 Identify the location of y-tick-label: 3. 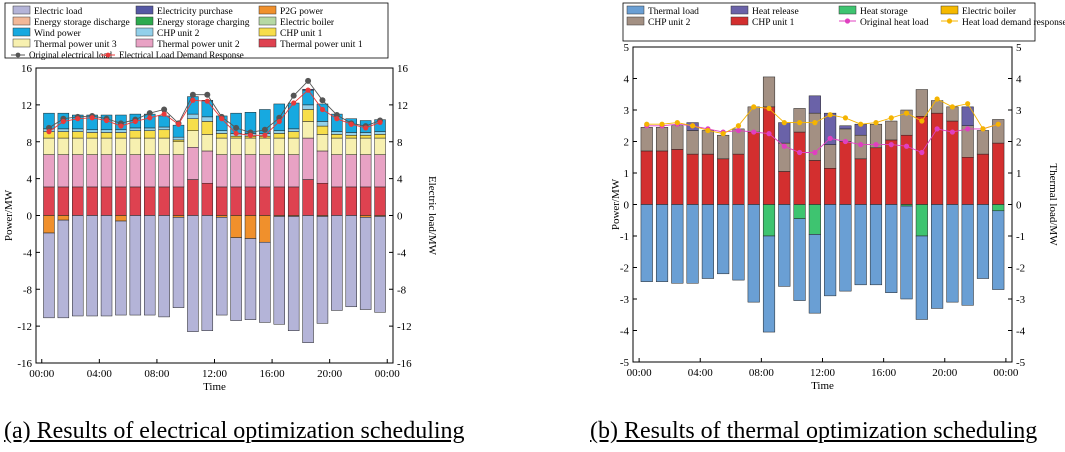
(627, 111).